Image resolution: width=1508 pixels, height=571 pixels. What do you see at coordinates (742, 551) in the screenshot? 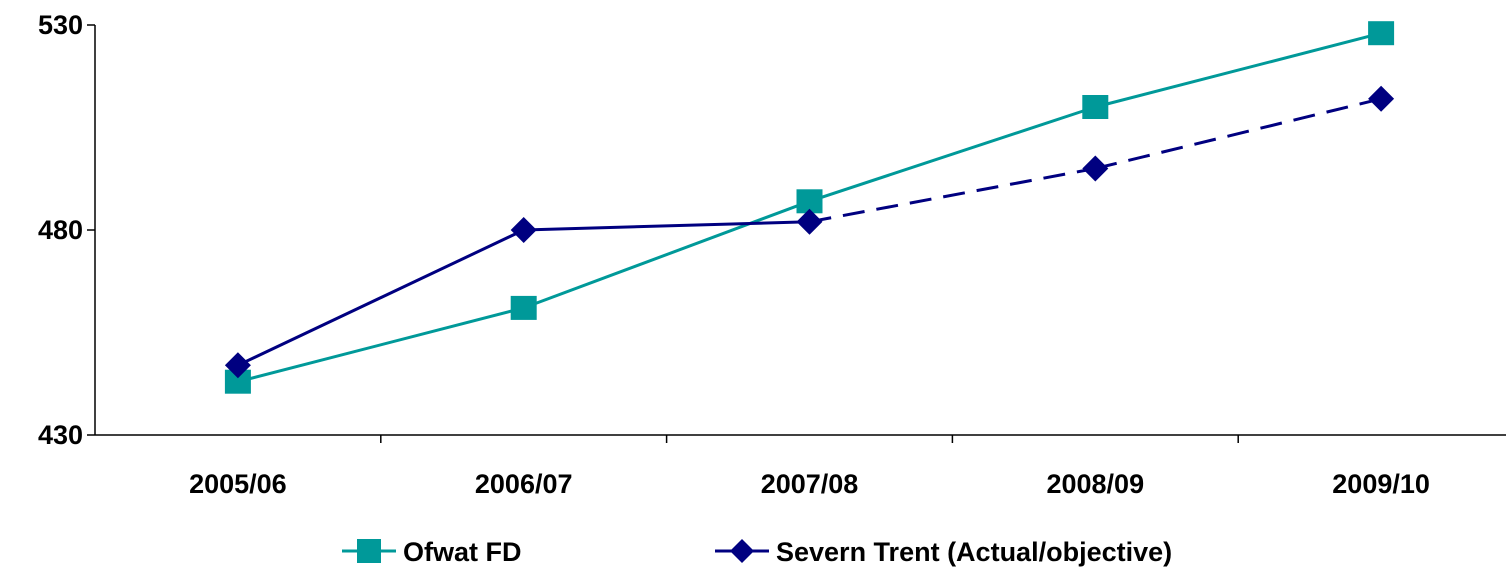
I see `legend-diamond-marker-icon` at bounding box center [742, 551].